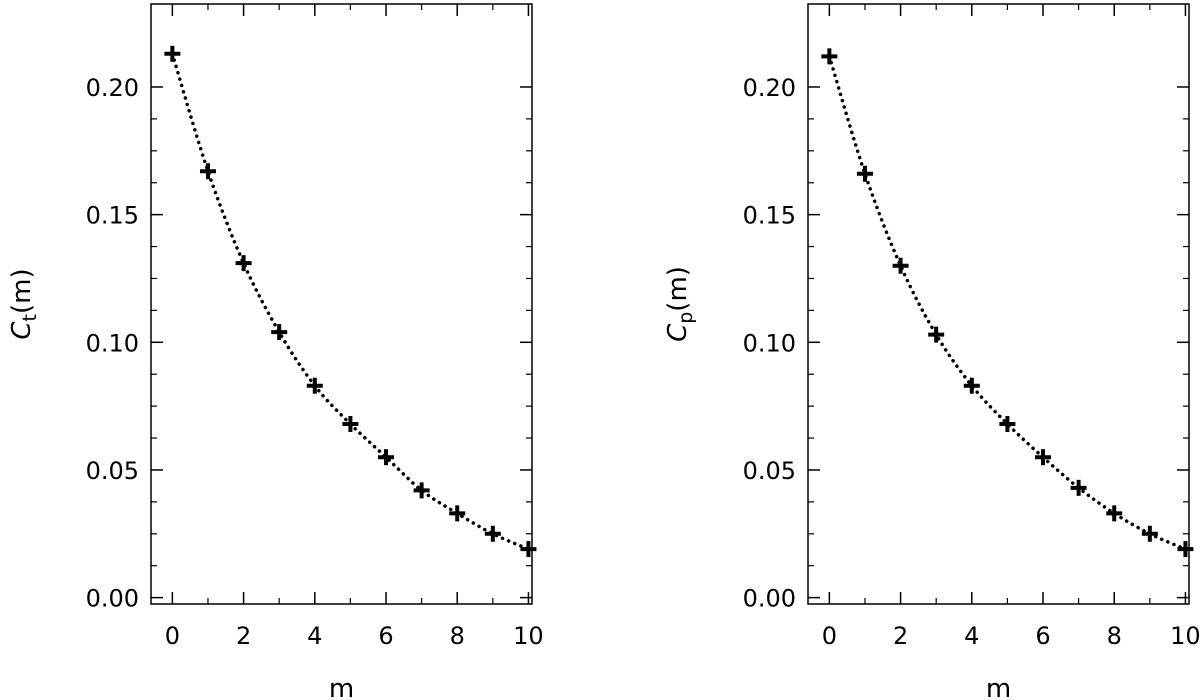 The width and height of the screenshot is (1200, 700). I want to click on y-axis-title: Ct(m), so click(24, 303).